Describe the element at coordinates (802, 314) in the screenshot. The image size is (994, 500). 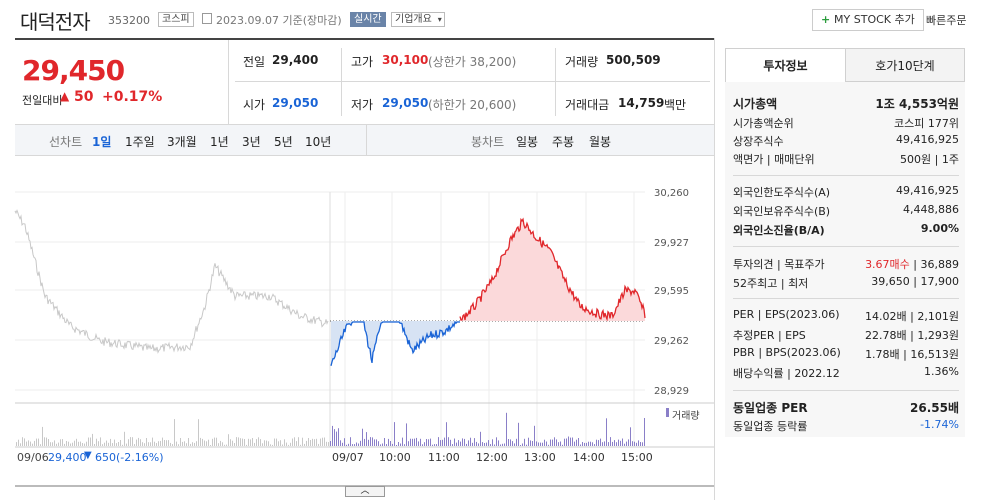
I see `eps-label: EPS(2023.06)` at that location.